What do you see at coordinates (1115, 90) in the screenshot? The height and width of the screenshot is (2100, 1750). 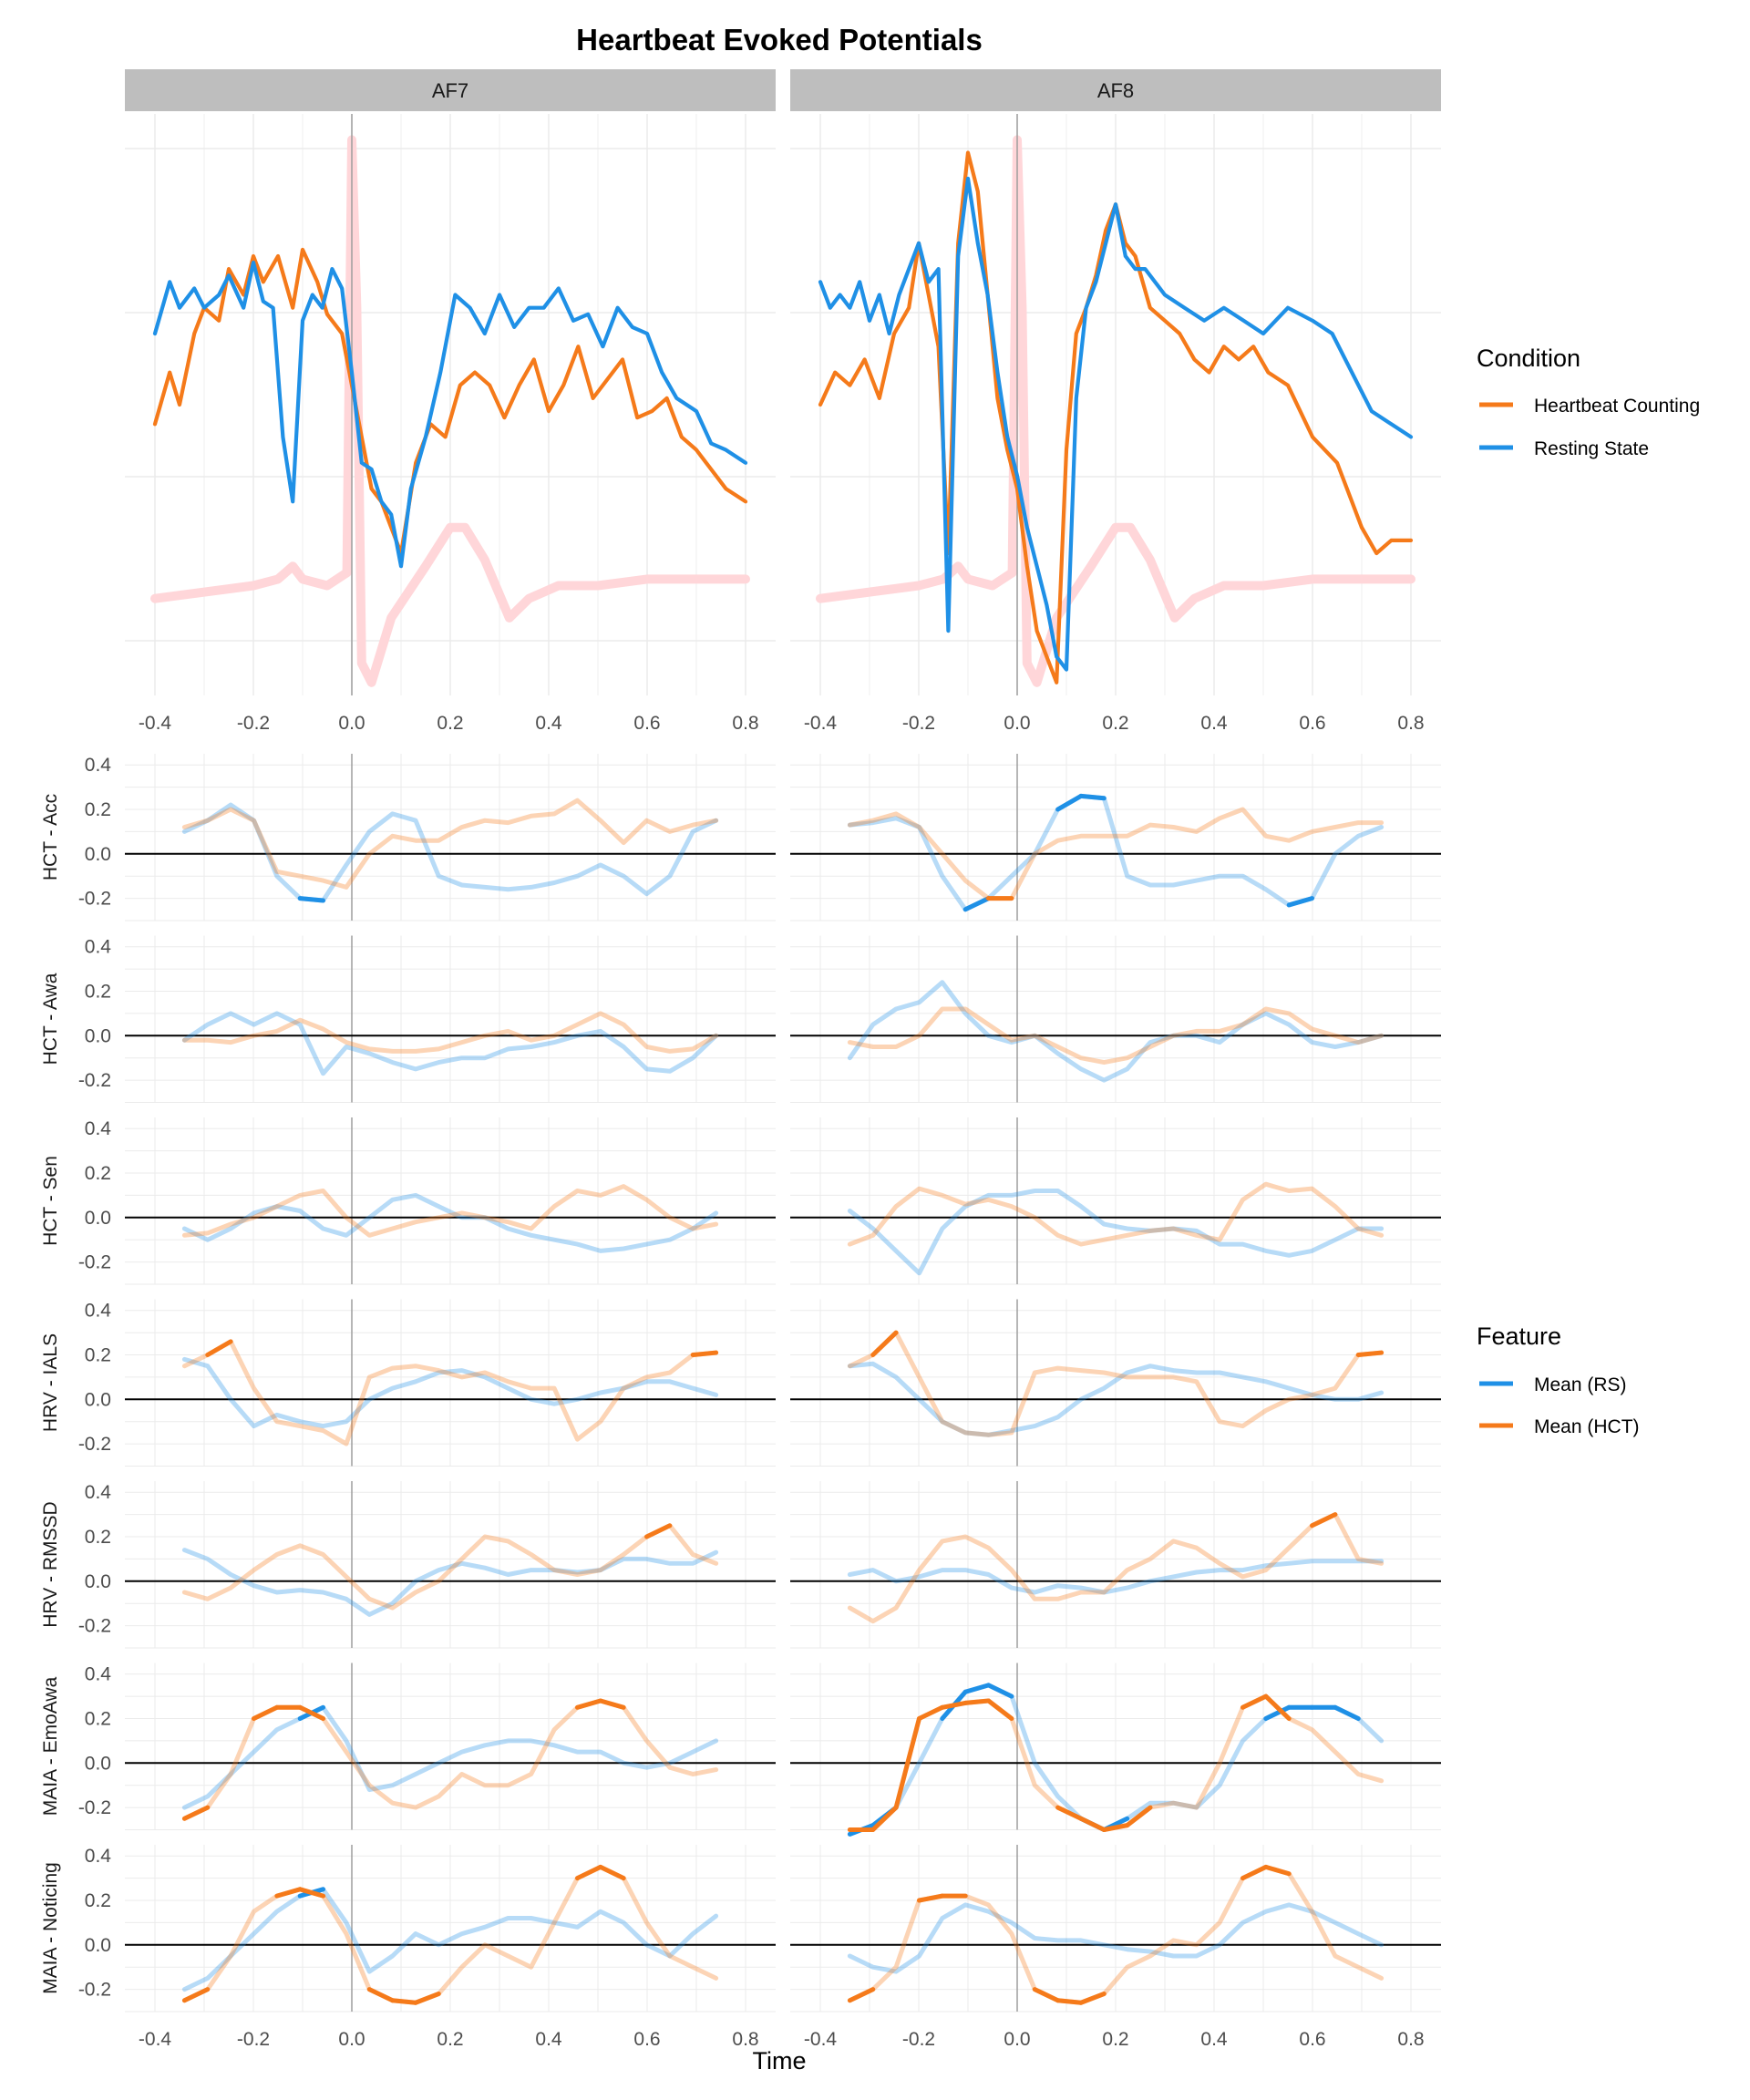 I see `strip-af8` at bounding box center [1115, 90].